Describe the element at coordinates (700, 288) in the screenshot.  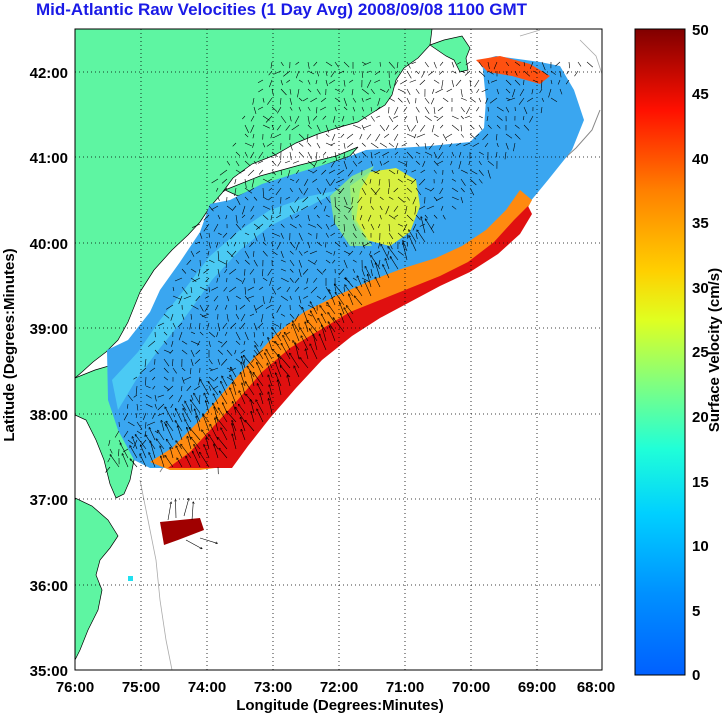
I see `colorbar-tick-label: 30` at that location.